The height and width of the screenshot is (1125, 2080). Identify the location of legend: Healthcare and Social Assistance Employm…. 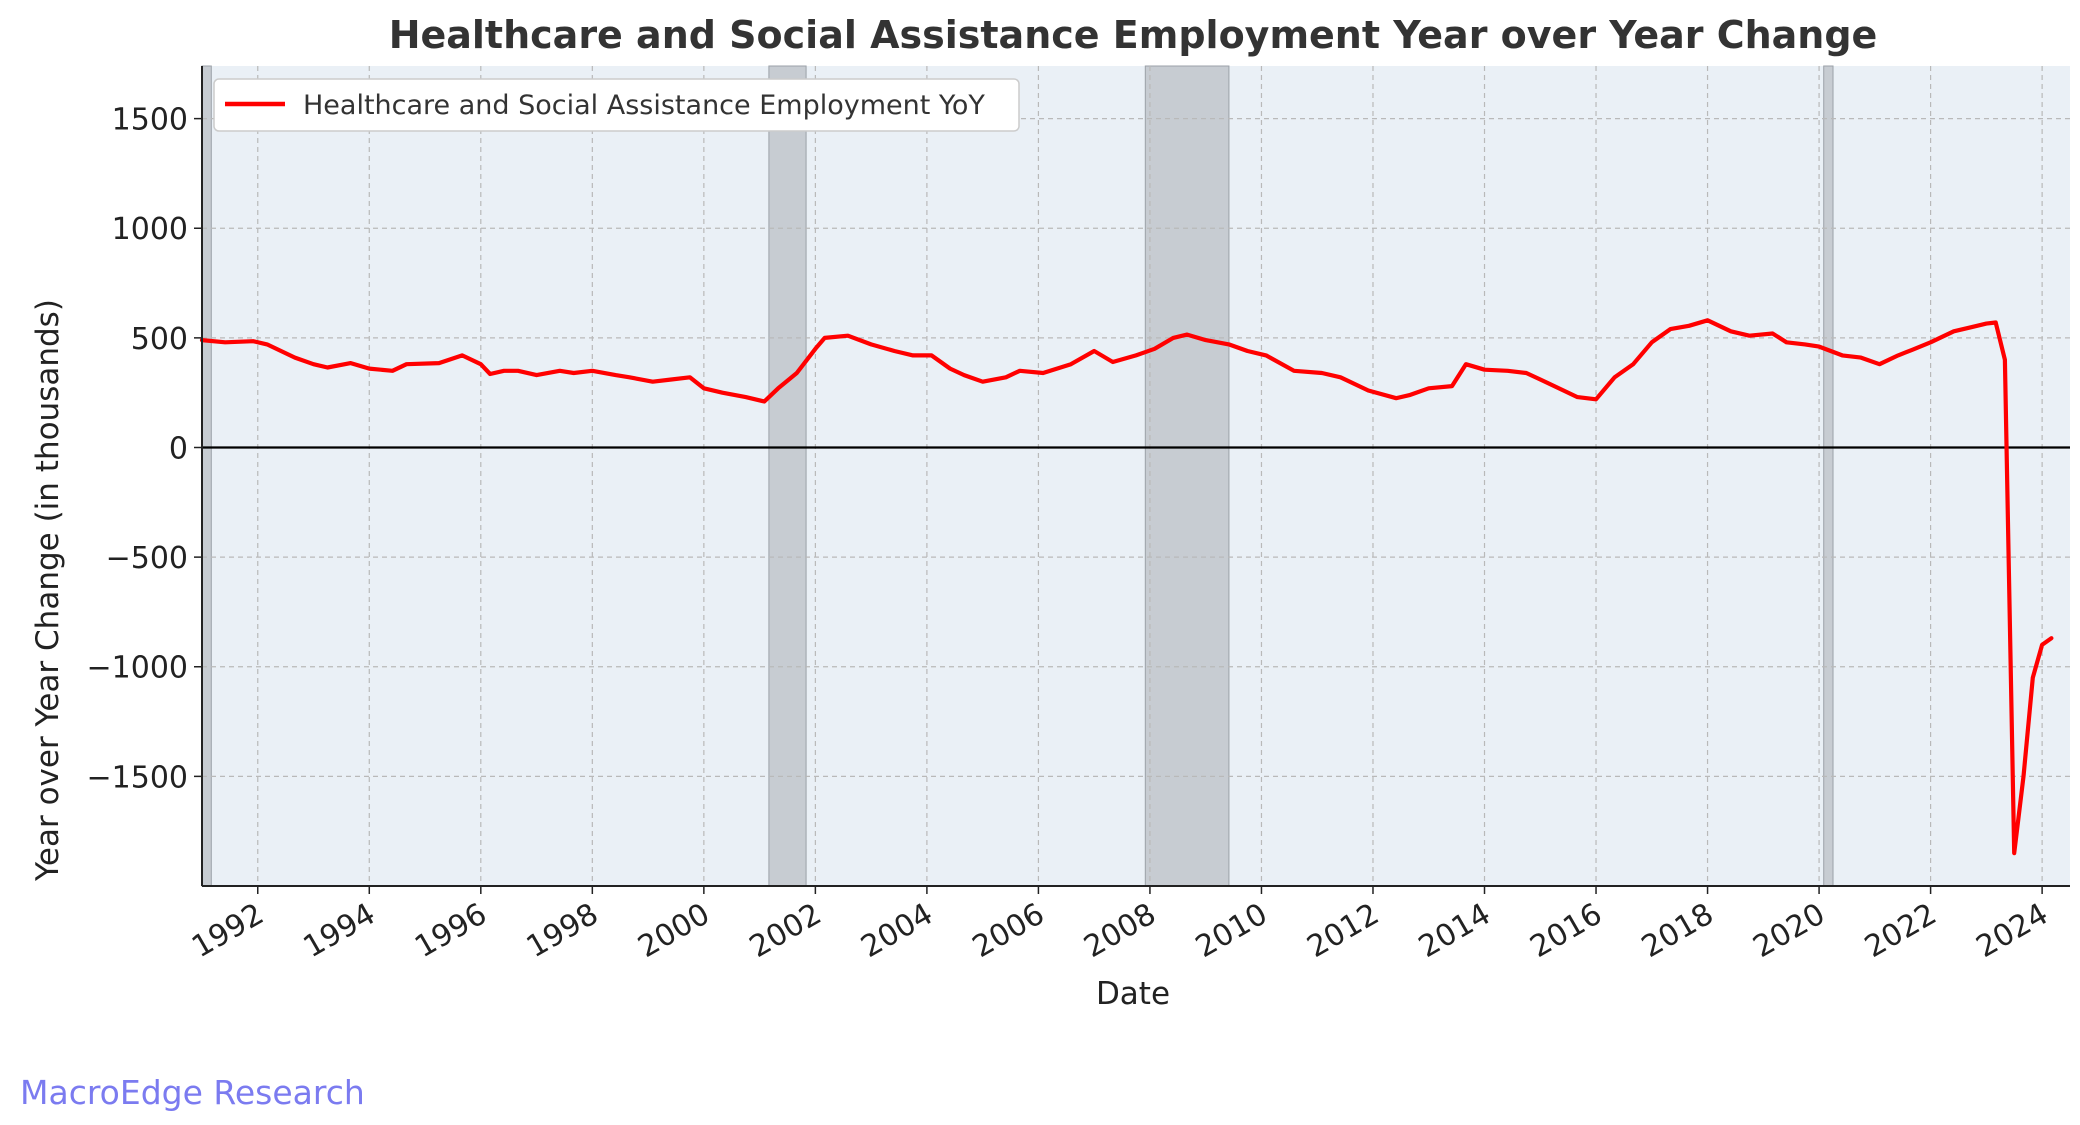
(616, 105).